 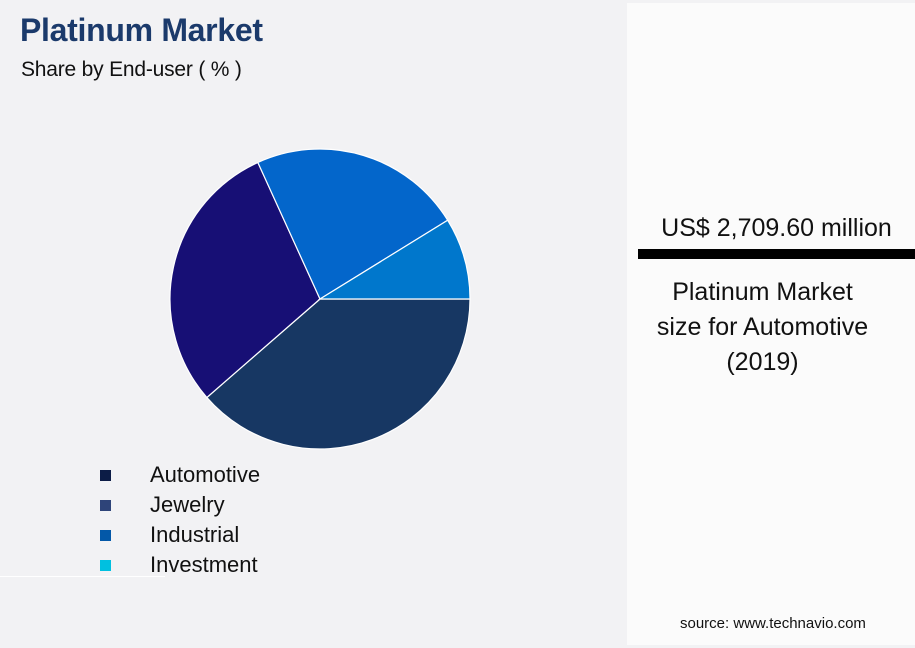 I want to click on legend-swatch-jewelry, so click(x=105, y=505).